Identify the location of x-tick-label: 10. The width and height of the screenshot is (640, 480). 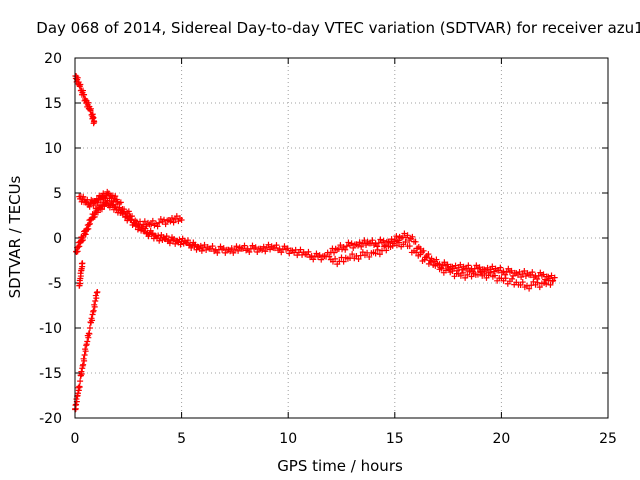
(288, 439).